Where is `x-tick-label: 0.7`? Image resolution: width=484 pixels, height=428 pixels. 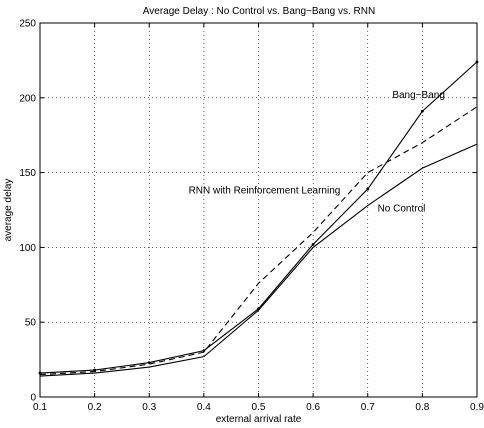 x-tick-label: 0.7 is located at coordinates (368, 407).